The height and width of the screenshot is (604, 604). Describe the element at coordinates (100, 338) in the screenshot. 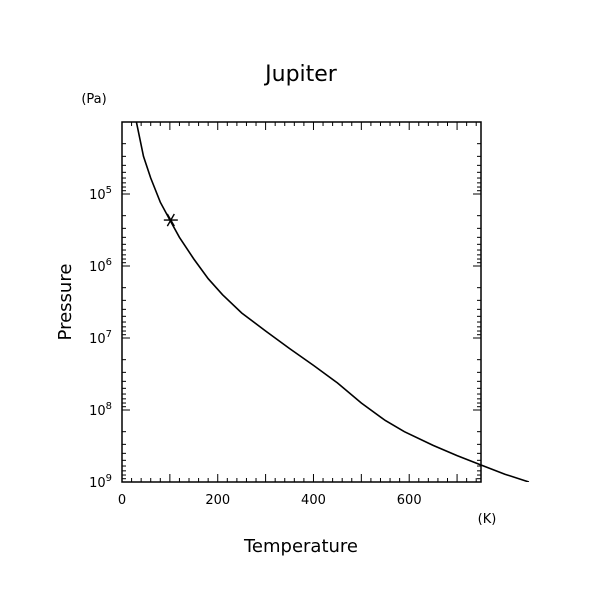

I see `y-tick-label: 10⁷` at that location.